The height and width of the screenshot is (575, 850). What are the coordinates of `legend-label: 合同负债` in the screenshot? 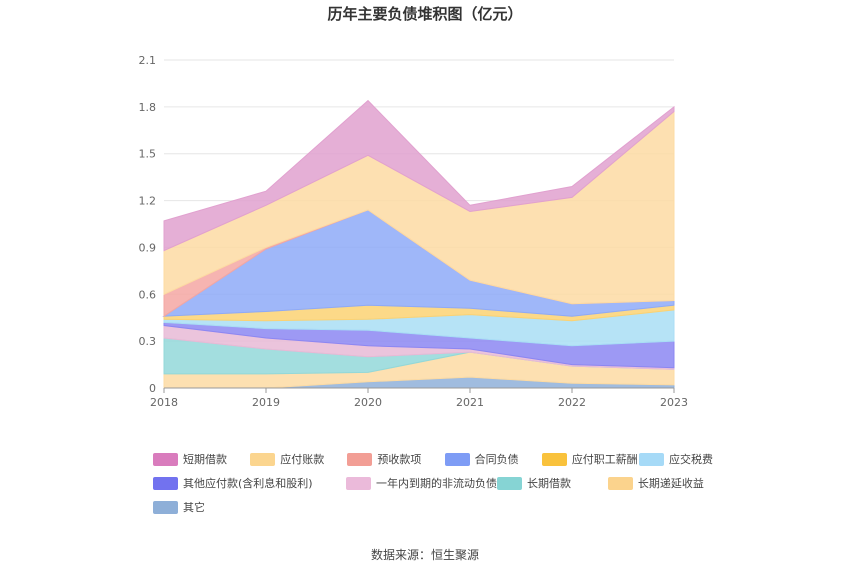 It's located at (496, 459).